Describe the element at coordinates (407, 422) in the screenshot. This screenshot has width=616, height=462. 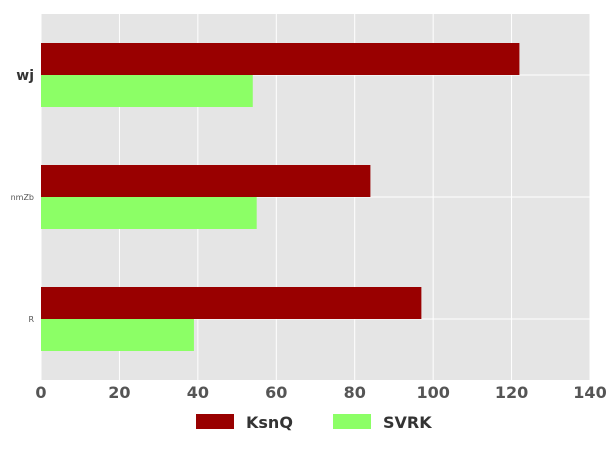
I see `legend-label-svrk: SVRK` at that location.